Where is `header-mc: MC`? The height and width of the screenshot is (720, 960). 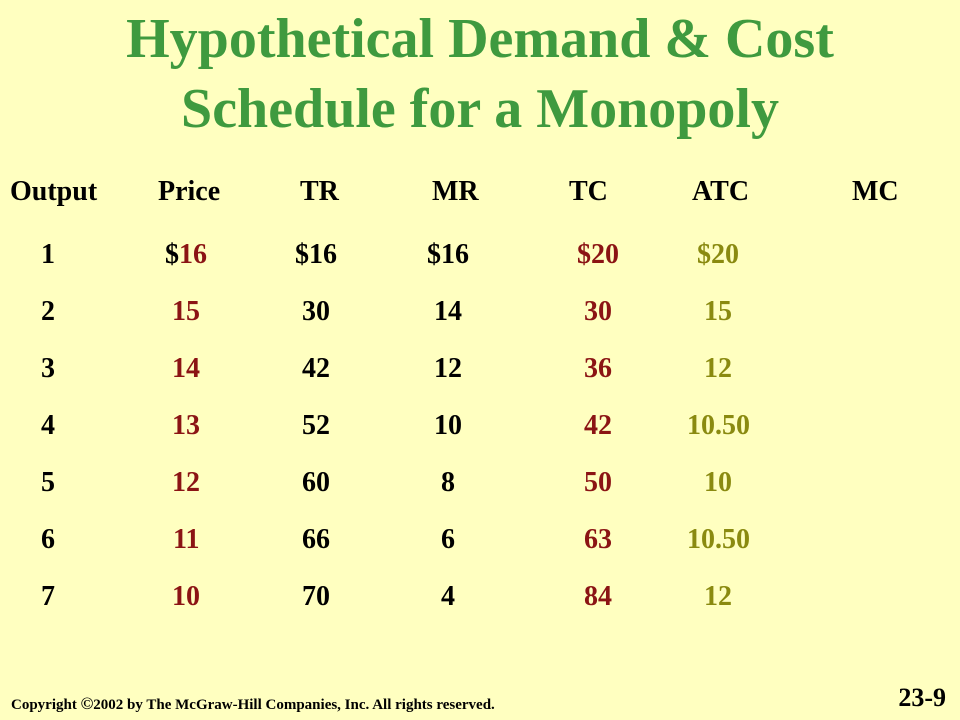
header-mc: MC is located at coordinates (875, 191).